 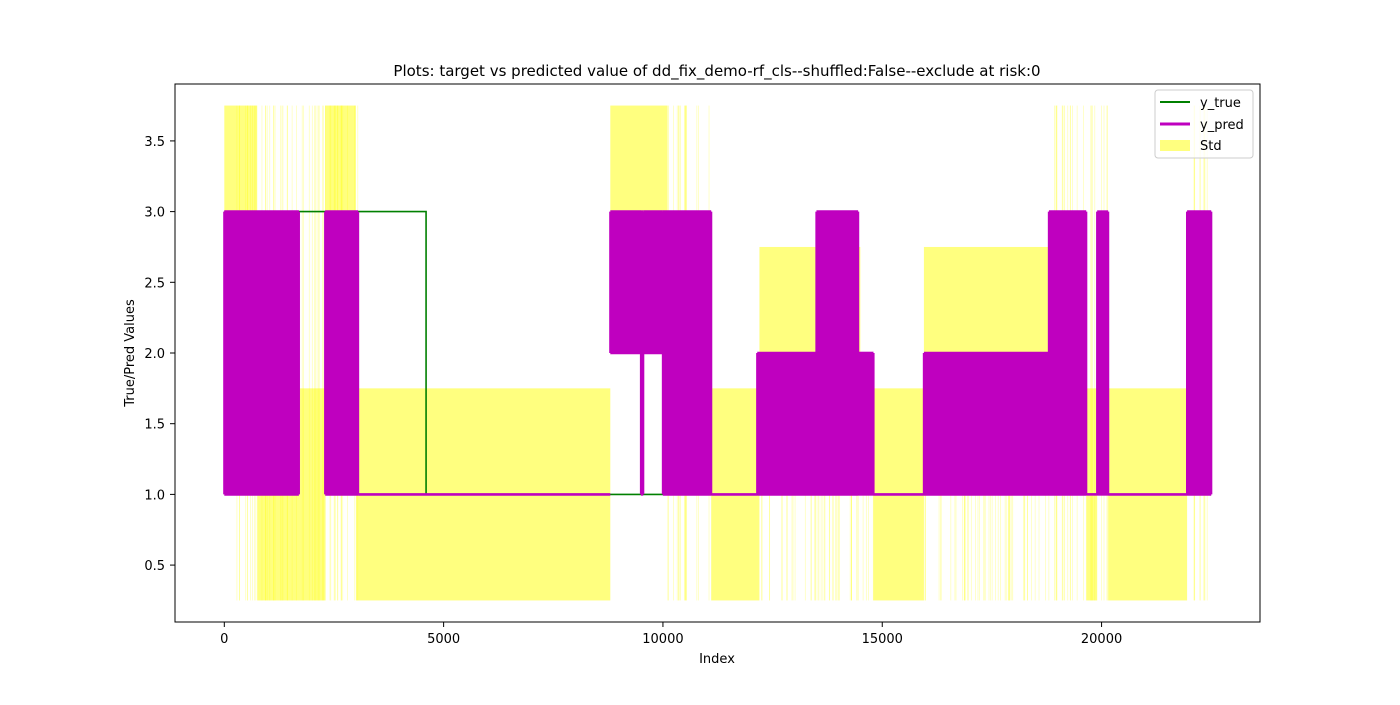 What do you see at coordinates (1211, 146) in the screenshot?
I see `legend-std-label: Std` at bounding box center [1211, 146].